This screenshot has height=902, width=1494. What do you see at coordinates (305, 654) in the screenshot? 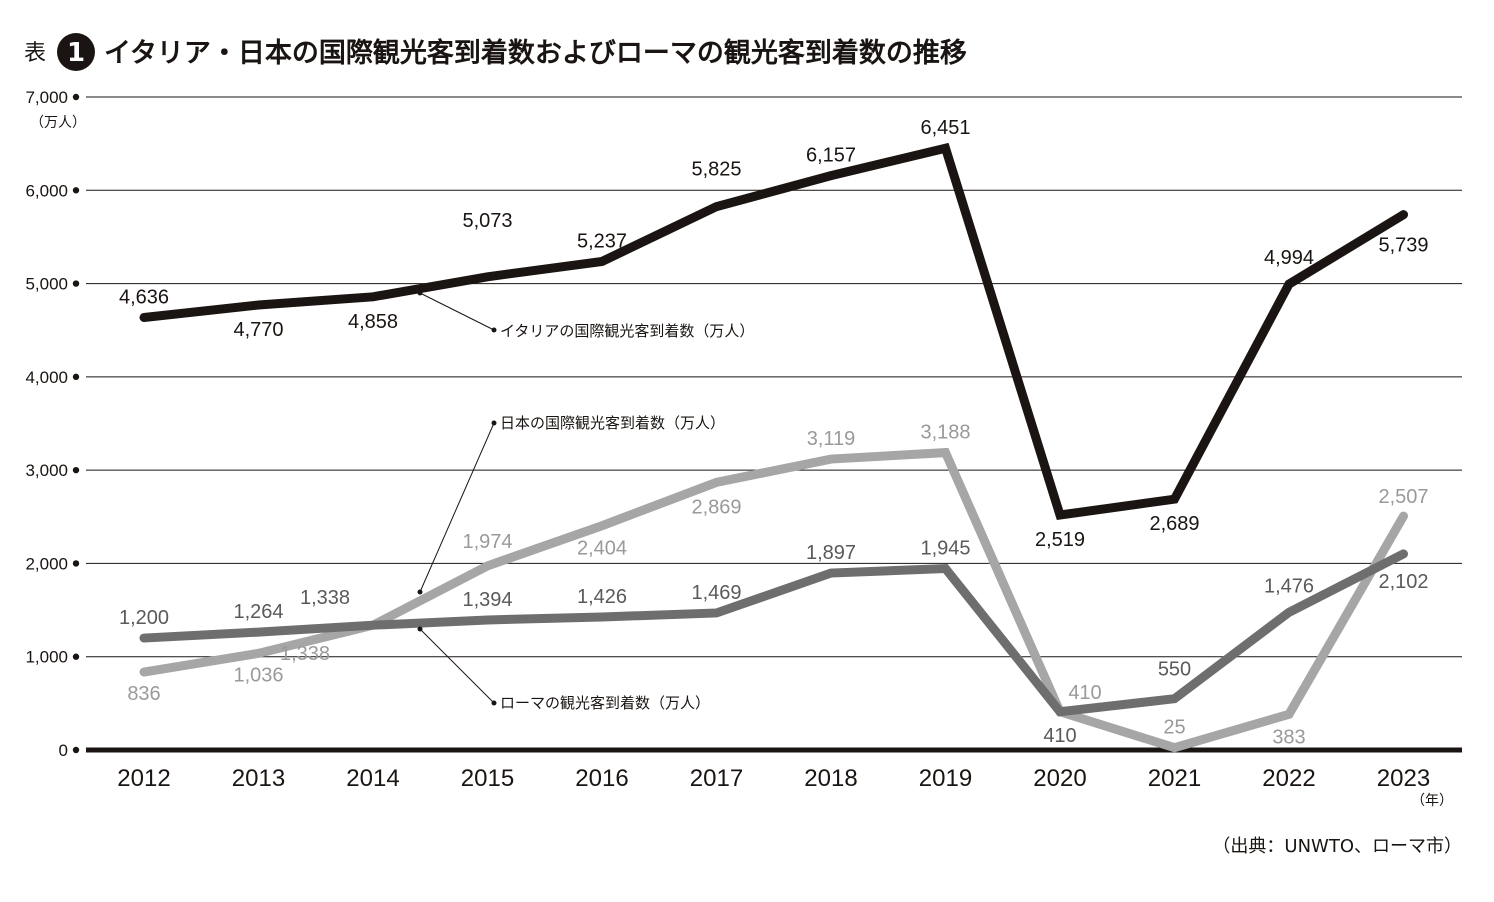
I see `data-label-japan: 1,338` at bounding box center [305, 654].